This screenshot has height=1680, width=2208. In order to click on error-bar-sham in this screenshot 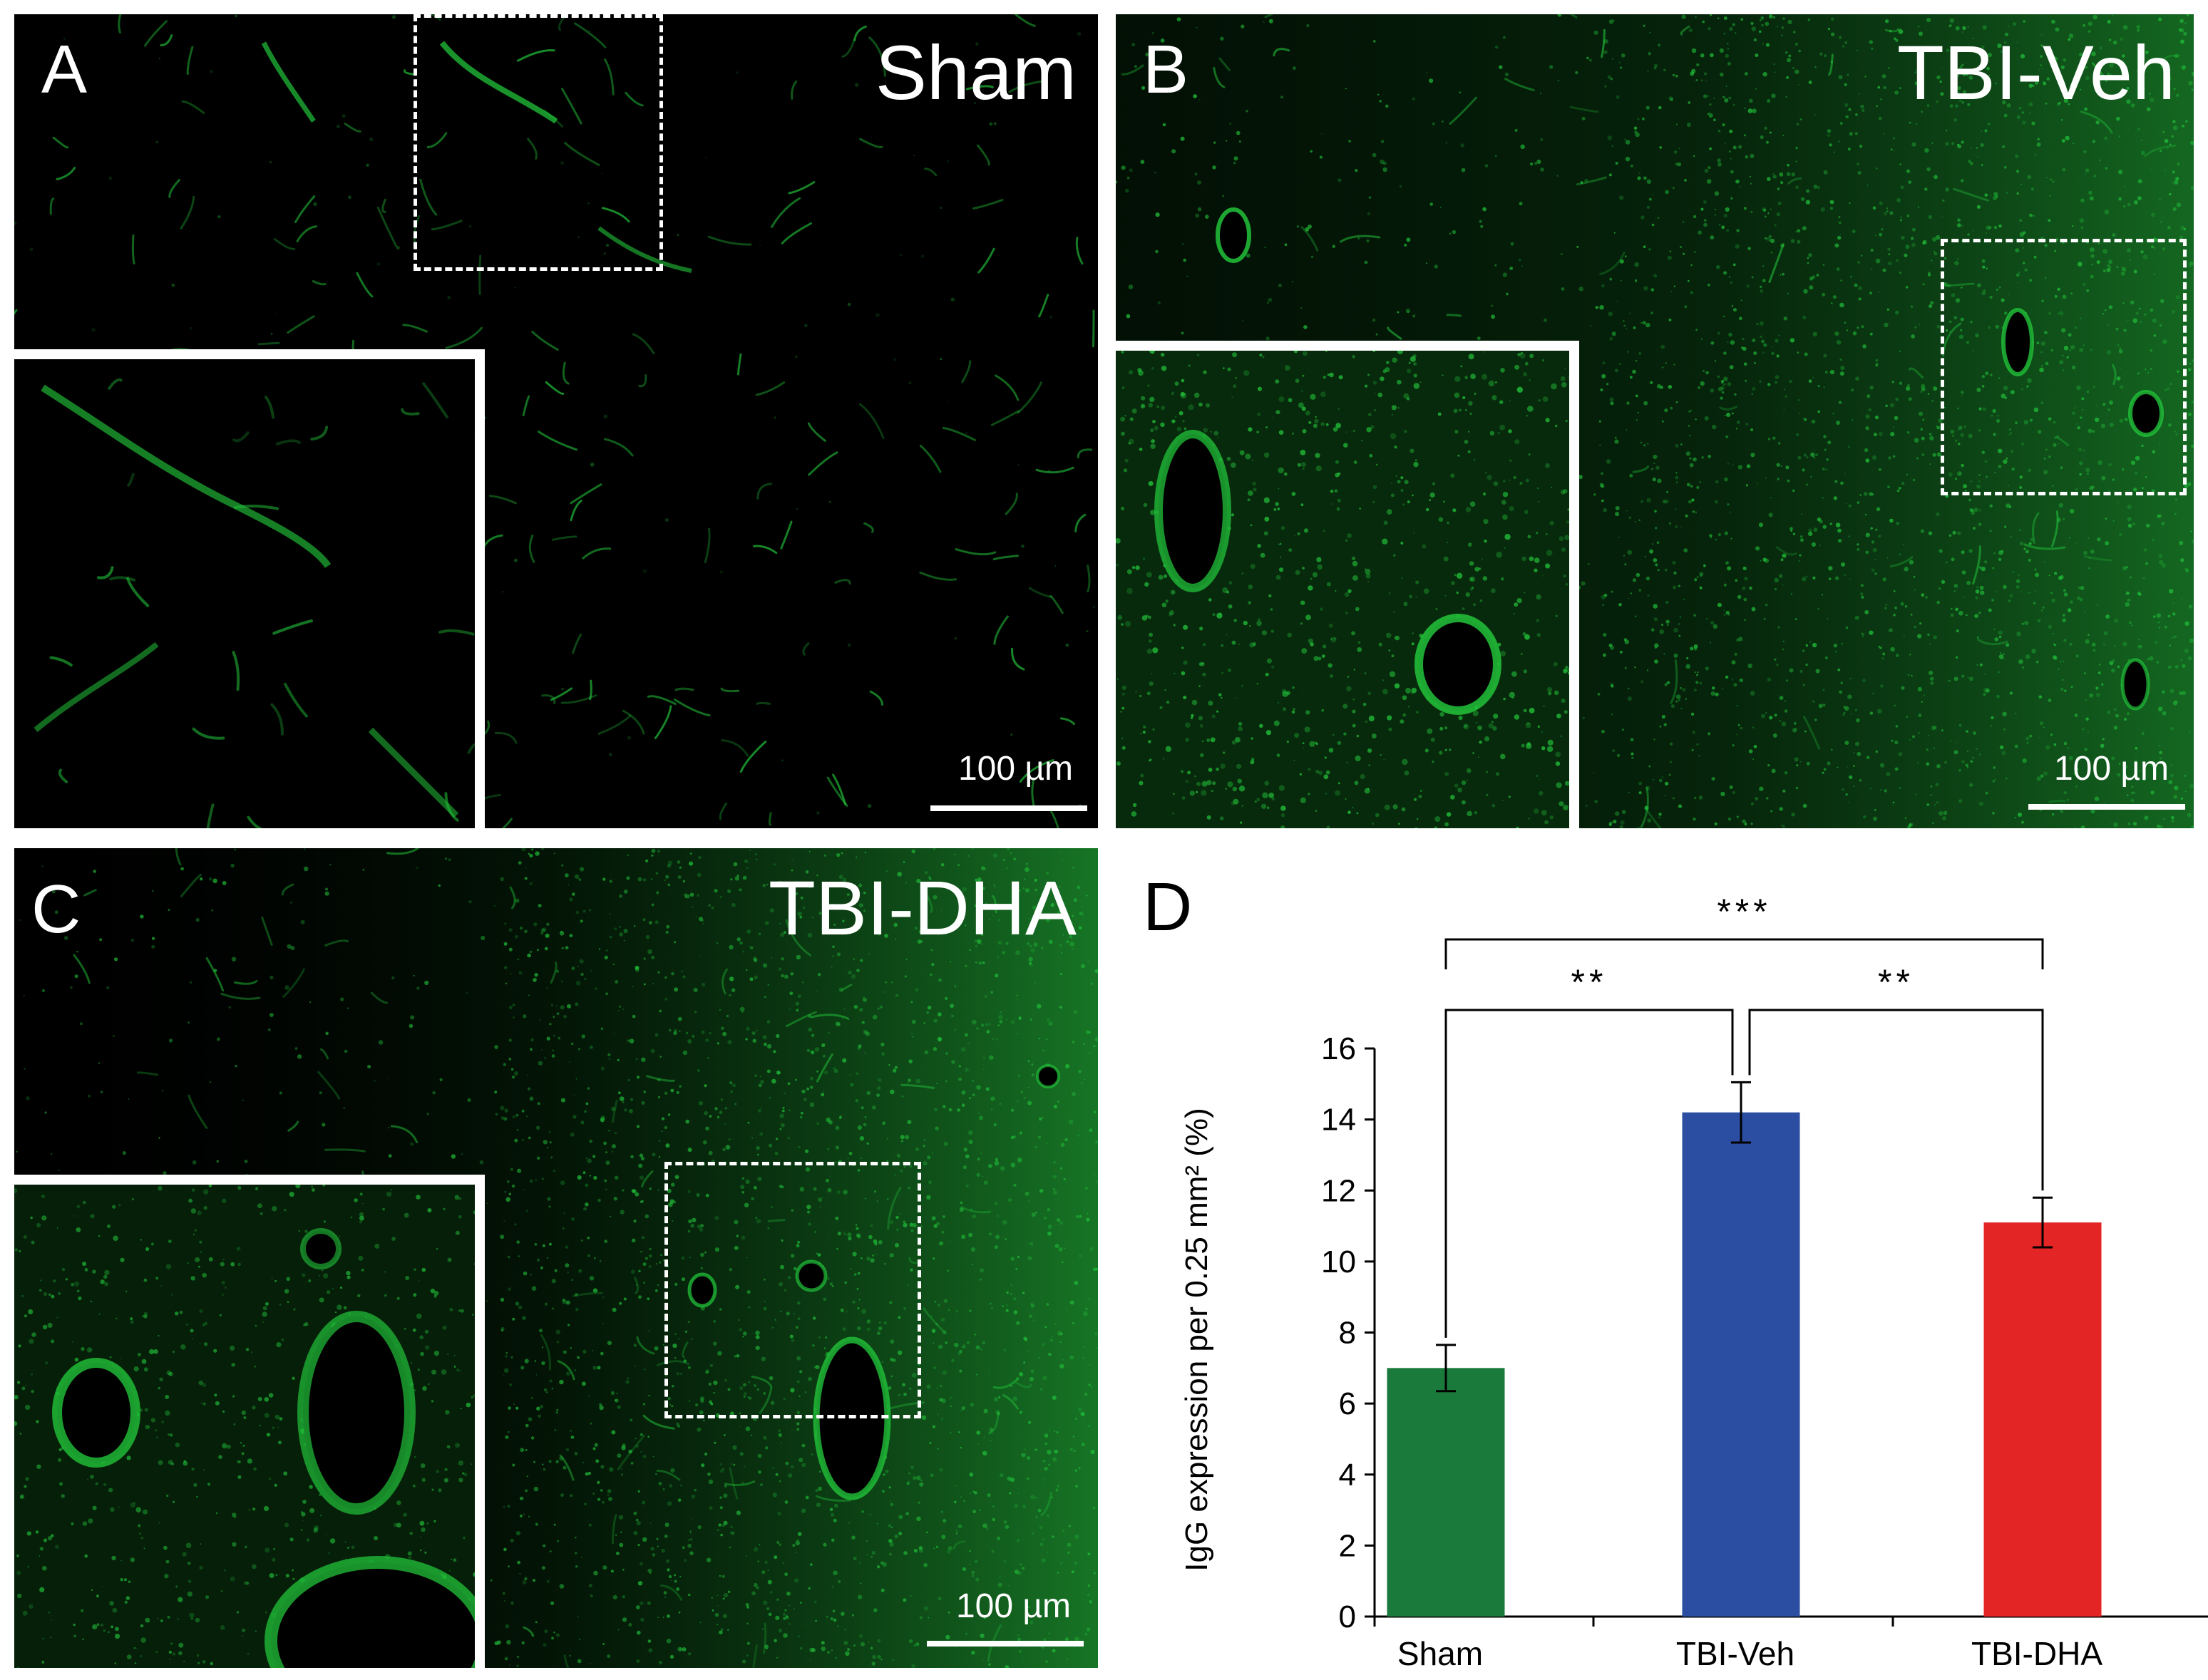, I will do `click(1446, 1368)`.